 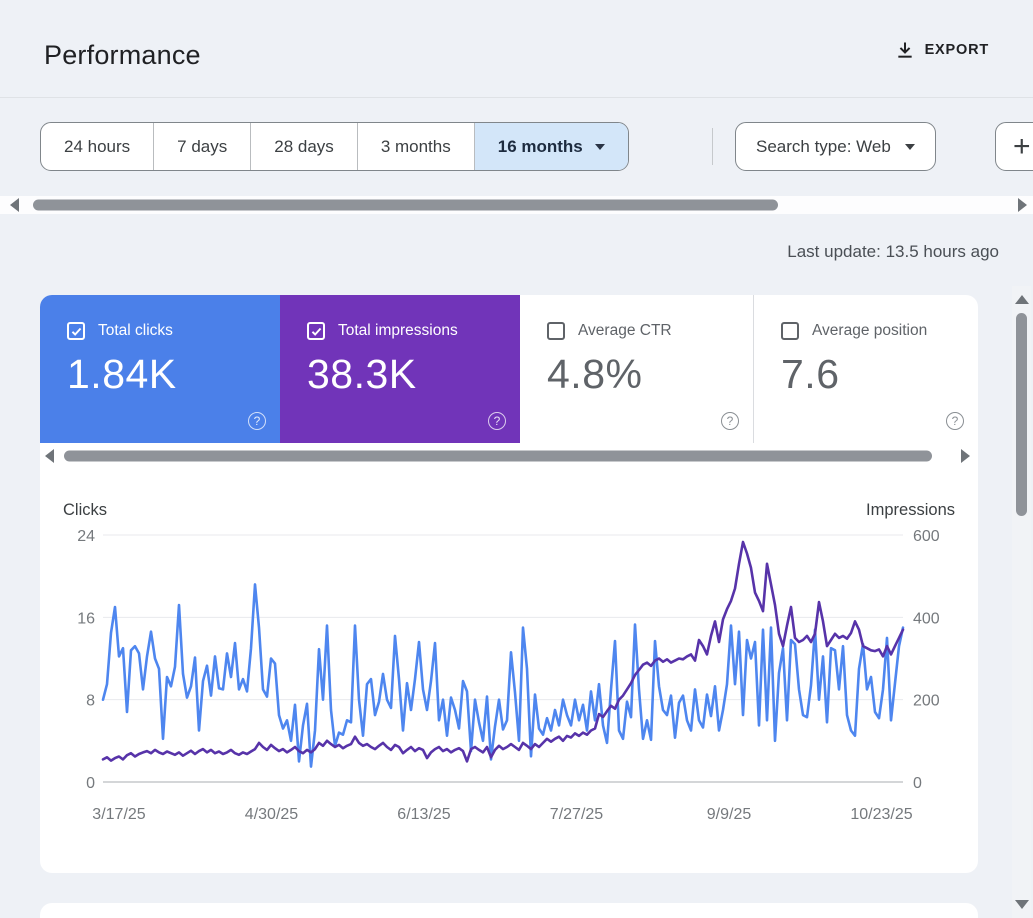 I want to click on page-scrollbar, so click(x=1021, y=602).